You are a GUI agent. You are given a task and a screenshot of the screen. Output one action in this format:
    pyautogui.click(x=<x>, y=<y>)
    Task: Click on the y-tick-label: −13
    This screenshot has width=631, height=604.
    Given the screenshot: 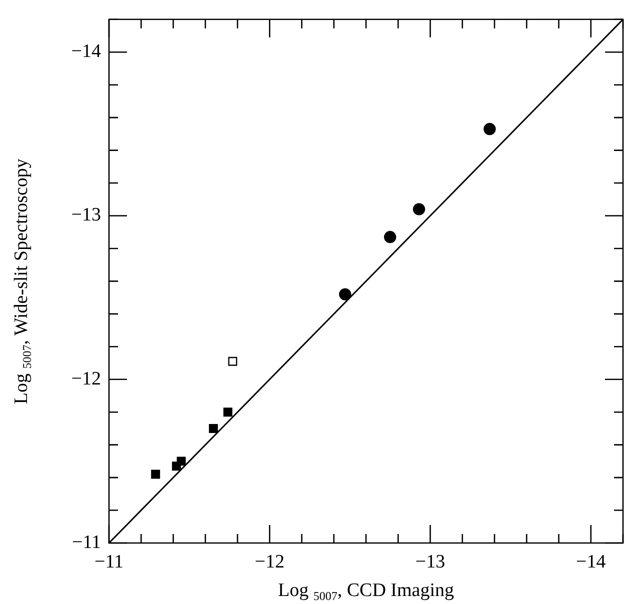 What is the action you would take?
    pyautogui.click(x=86, y=215)
    